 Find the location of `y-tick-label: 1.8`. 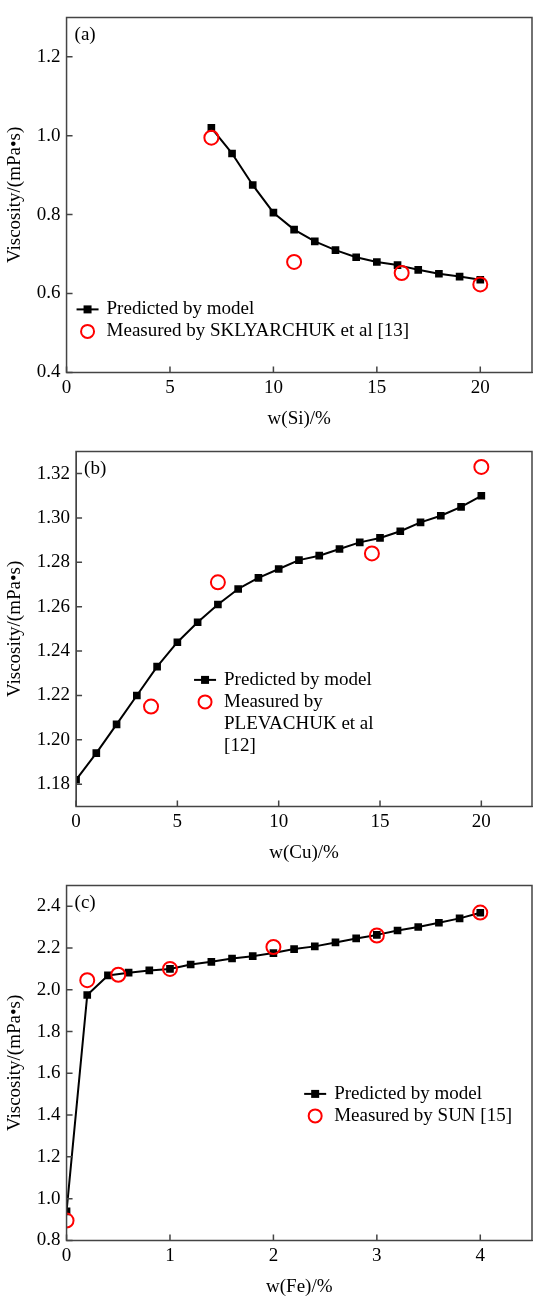

y-tick-label: 1.8 is located at coordinates (48, 1030).